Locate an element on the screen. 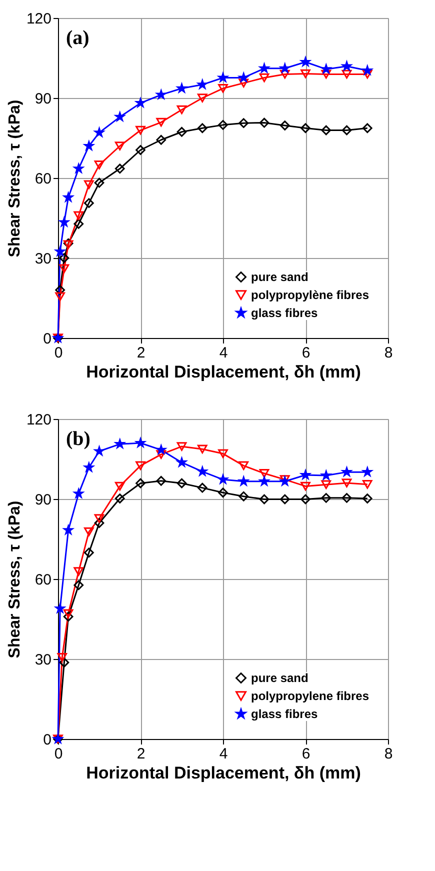  annotation: (b) is located at coordinates (78, 439).